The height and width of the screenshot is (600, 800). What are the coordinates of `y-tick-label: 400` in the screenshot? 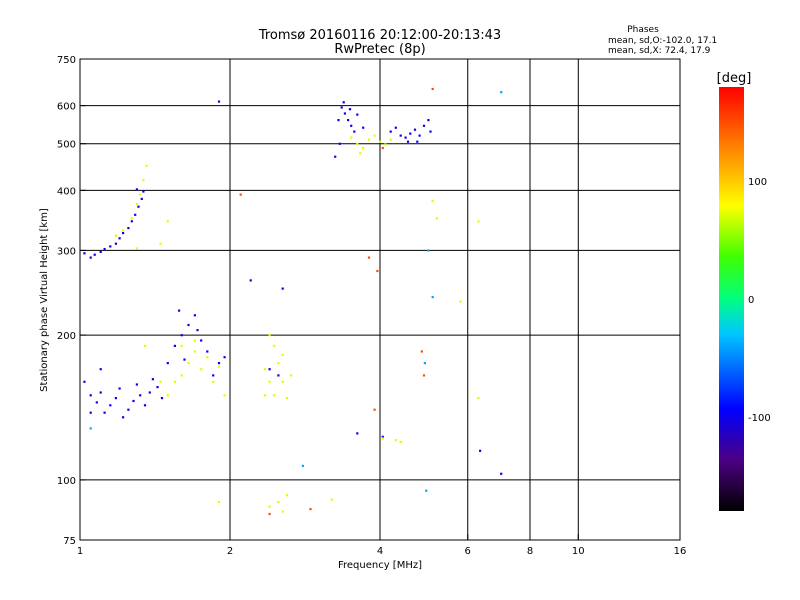 It's located at (66, 191).